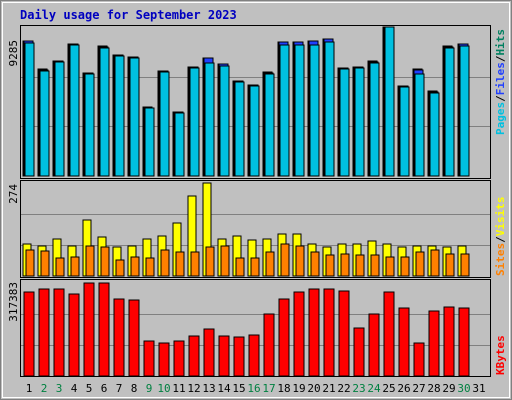  I want to click on x-label-day-27: 27, so click(418, 388).